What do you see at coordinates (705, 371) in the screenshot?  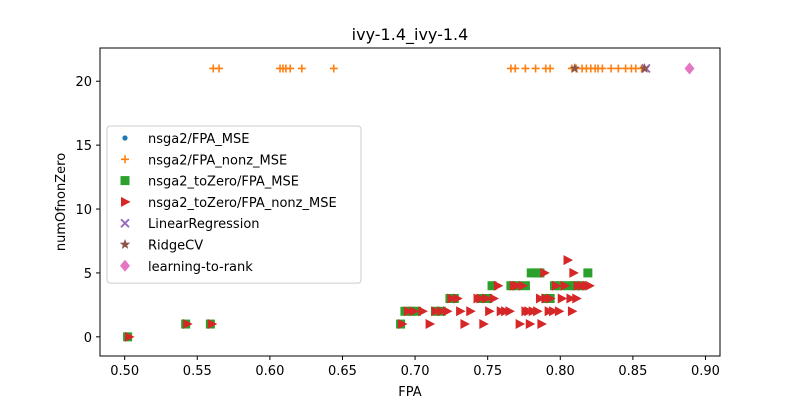 I see `x-tick-label: 0.90` at bounding box center [705, 371].